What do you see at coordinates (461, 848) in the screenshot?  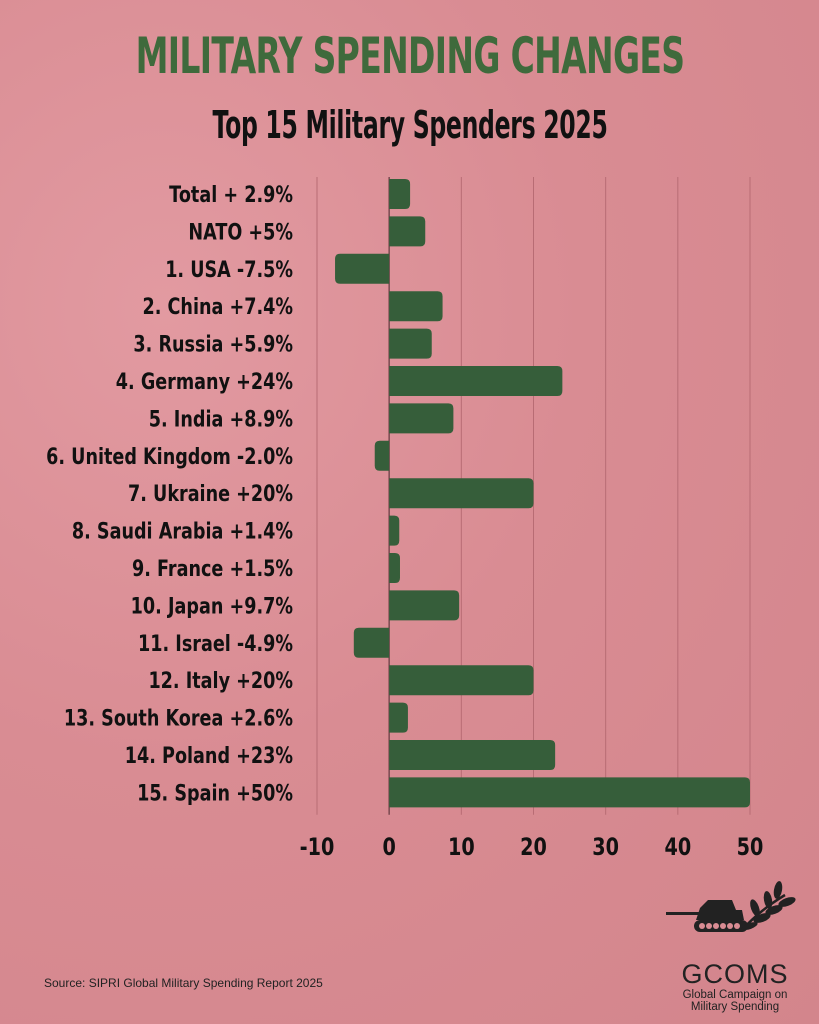 I see `x-tick-label: 10` at bounding box center [461, 848].